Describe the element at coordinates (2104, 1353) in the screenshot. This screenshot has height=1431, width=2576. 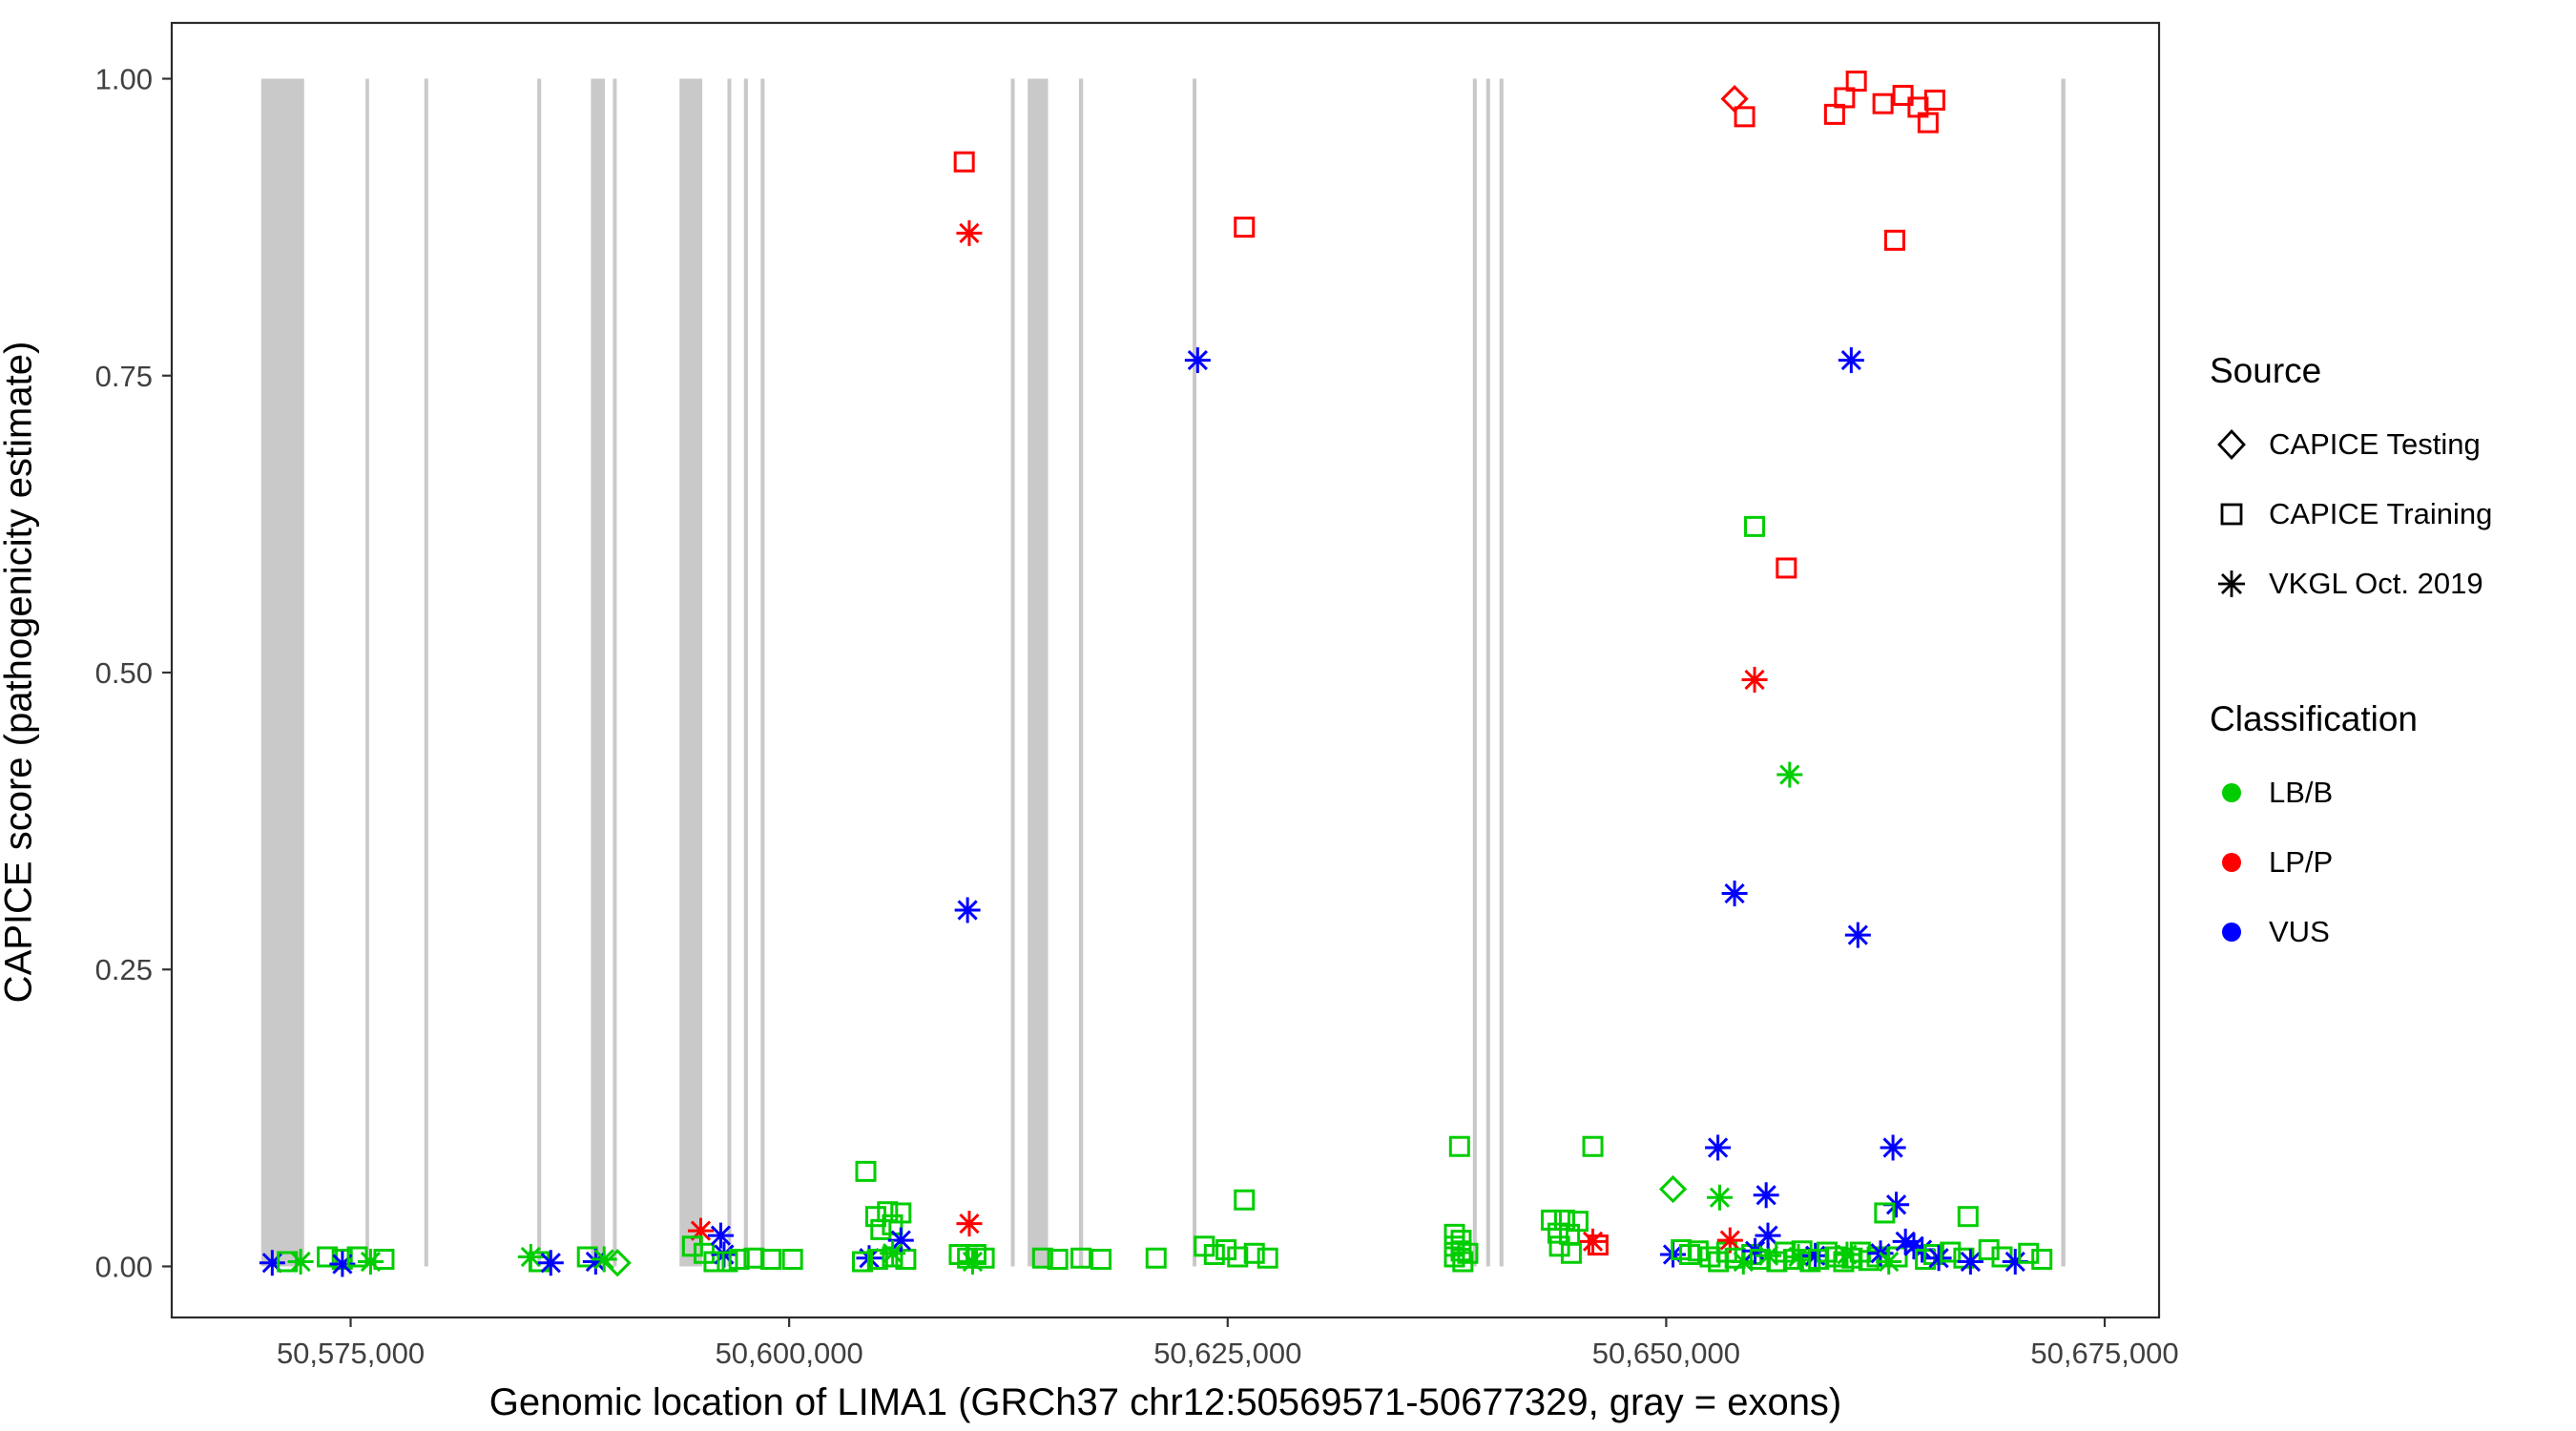
I see `x-tick-label: 50,675,000` at that location.